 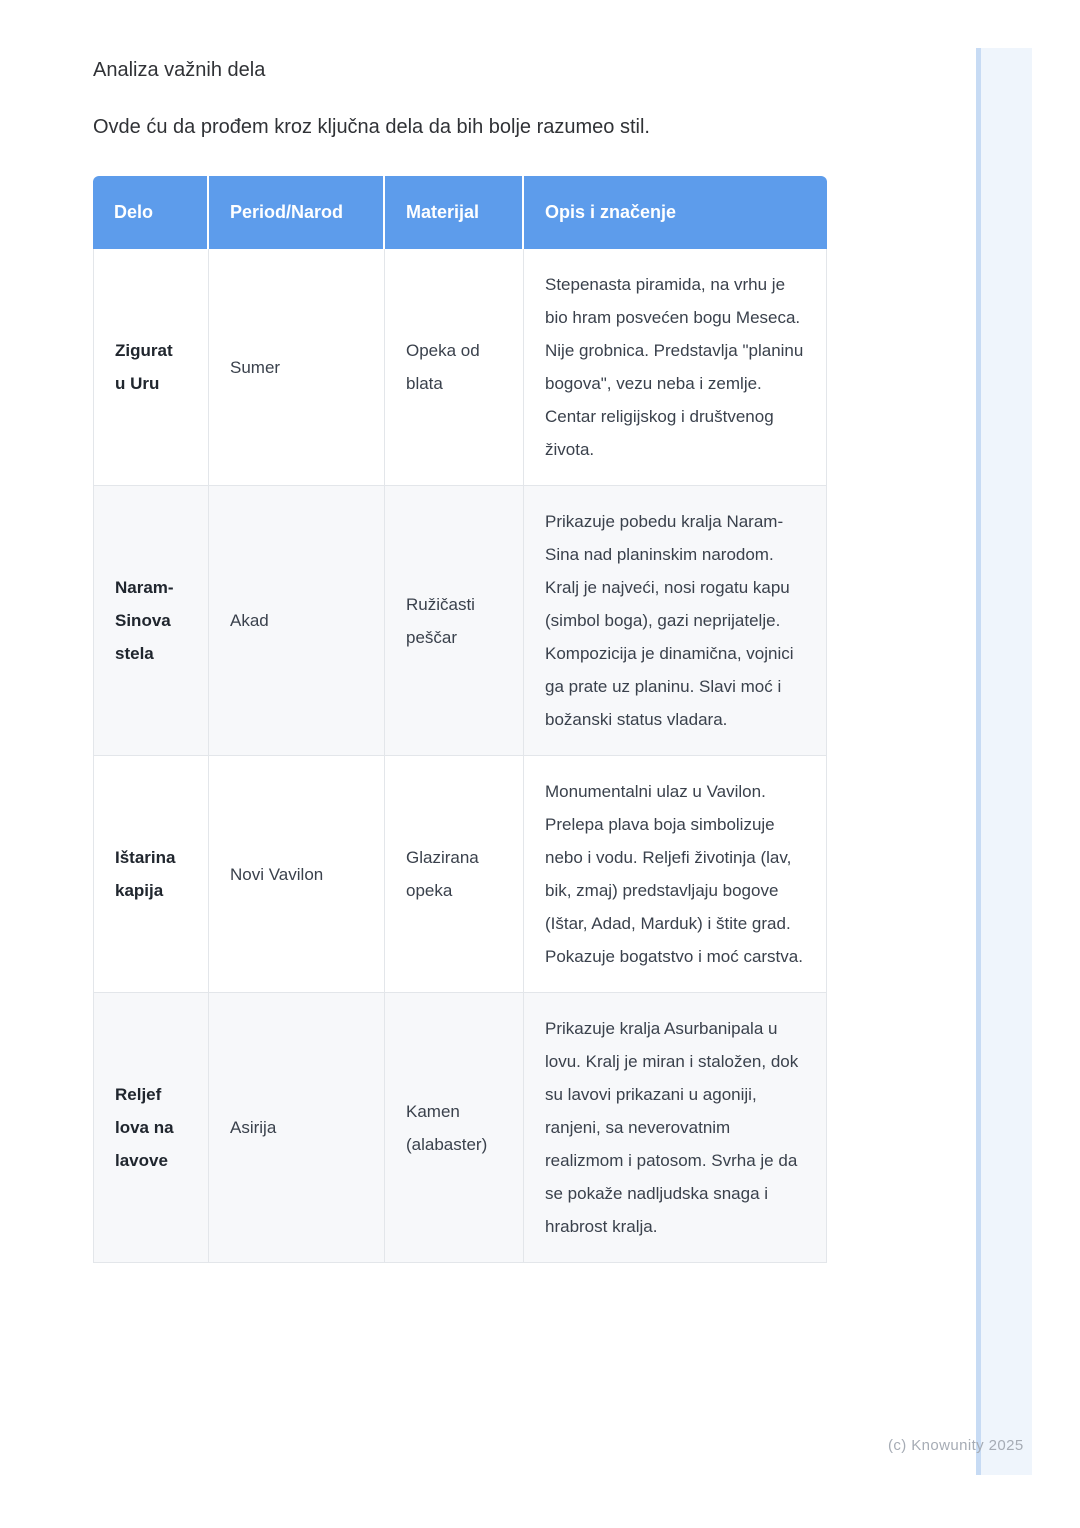 I want to click on column-header-opis: Opis i značenje, so click(x=675, y=212).